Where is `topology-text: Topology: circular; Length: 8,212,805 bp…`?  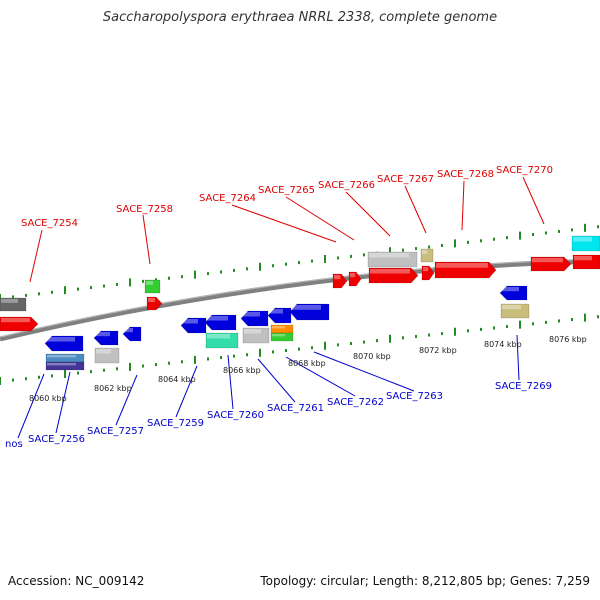 topology-text: Topology: circular; Length: 8,212,805 bp… is located at coordinates (425, 581).